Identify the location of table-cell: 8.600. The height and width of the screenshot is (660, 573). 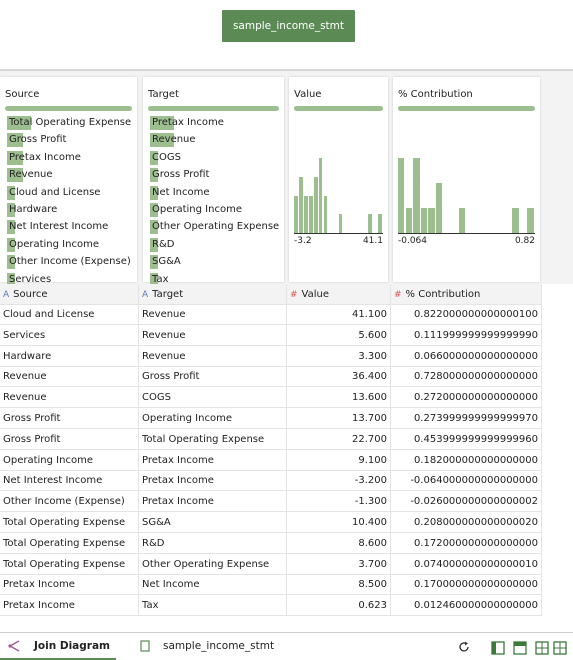
(339, 543).